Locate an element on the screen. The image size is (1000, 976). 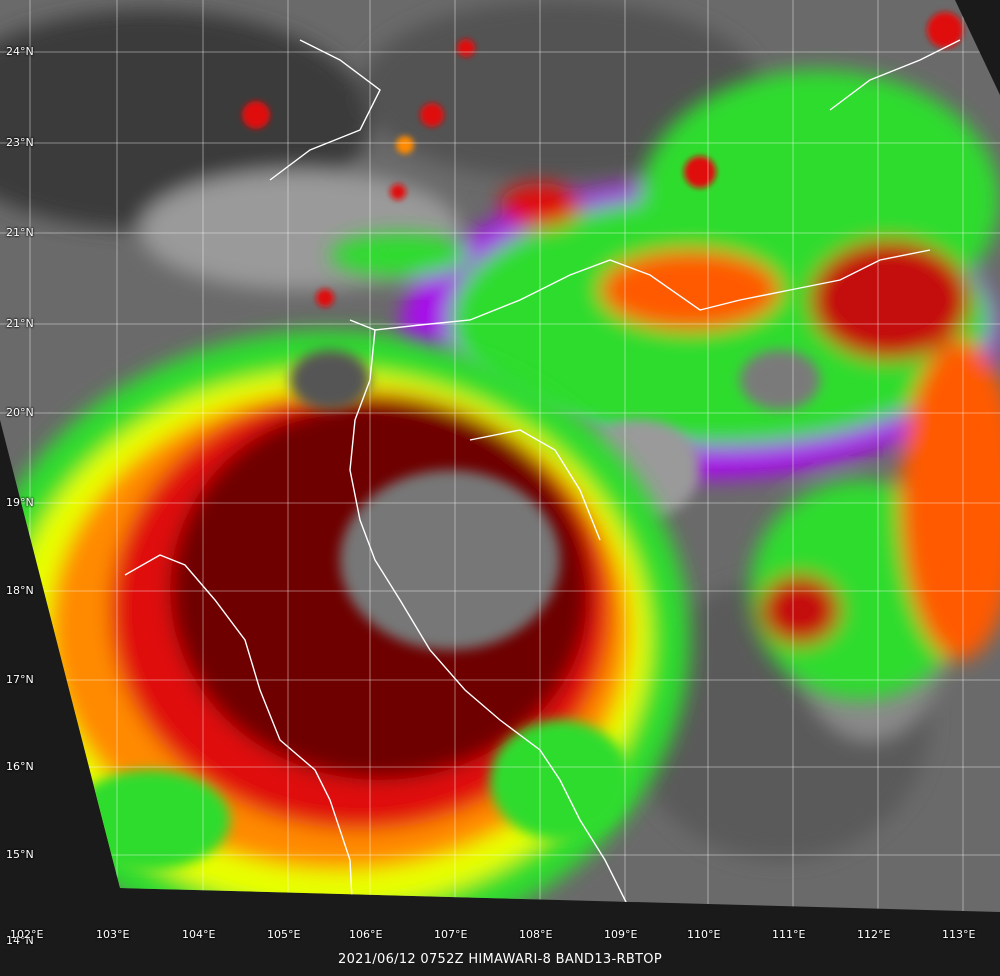
lon-label-103e: 103°E is located at coordinates (113, 934).